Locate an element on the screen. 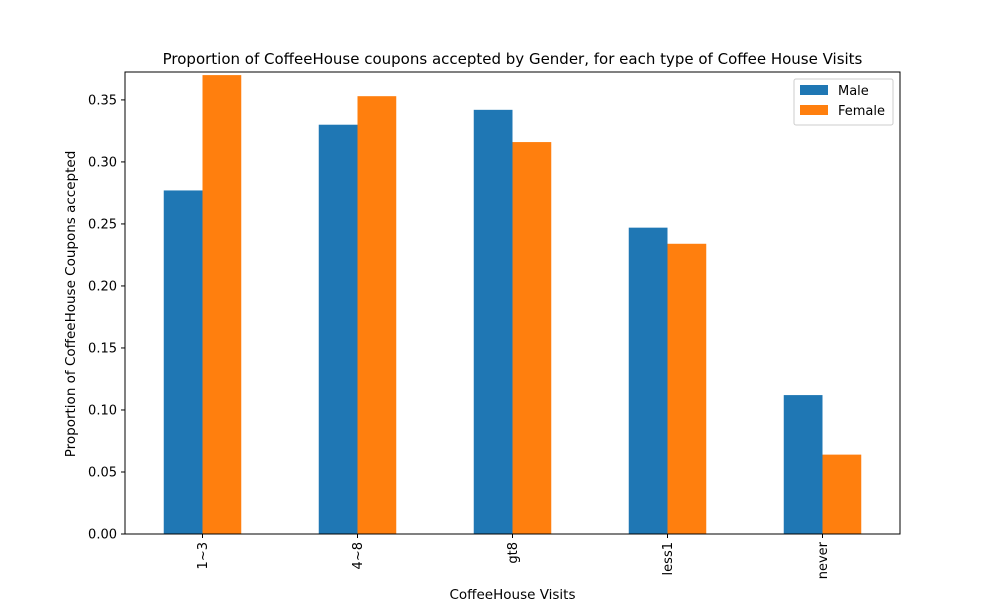  y-tick-label: 0.10 is located at coordinates (102, 410).